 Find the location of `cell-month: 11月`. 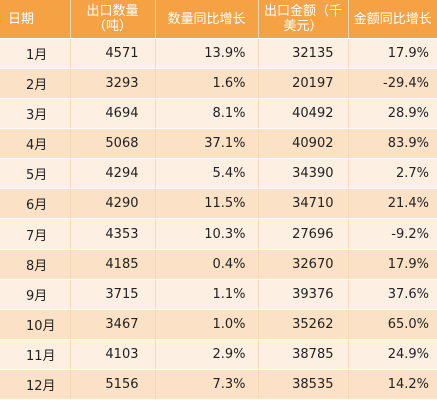

cell-month: 11月 is located at coordinates (35, 354).